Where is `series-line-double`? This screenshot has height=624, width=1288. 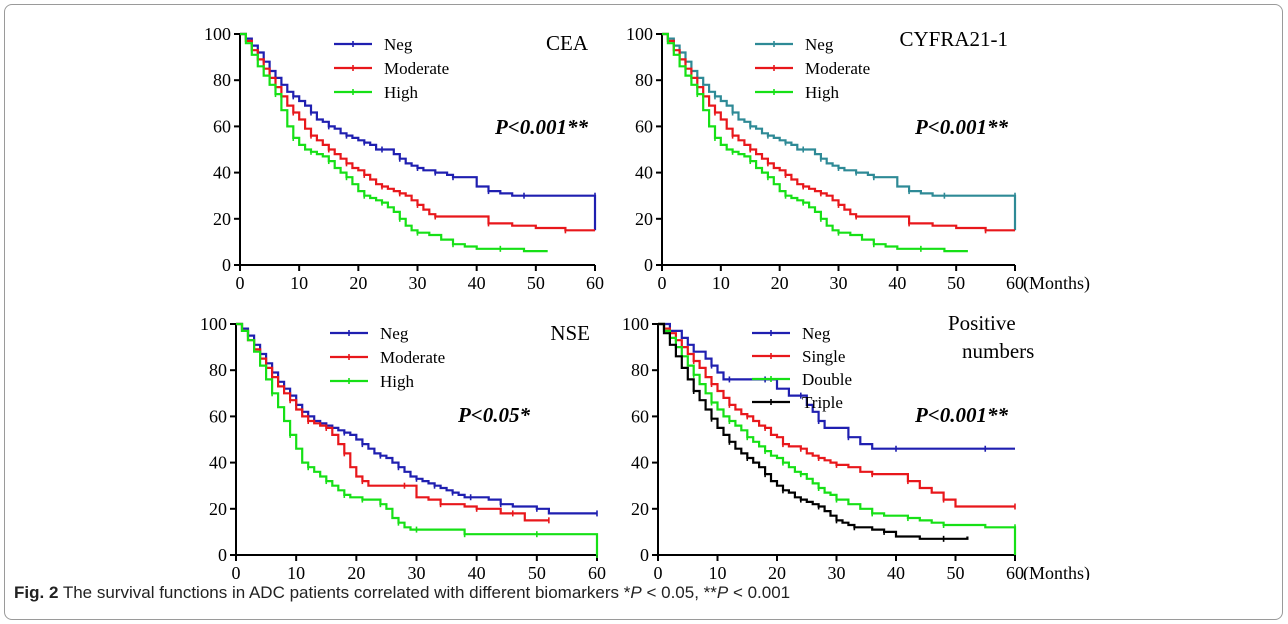 series-line-double is located at coordinates (837, 438).